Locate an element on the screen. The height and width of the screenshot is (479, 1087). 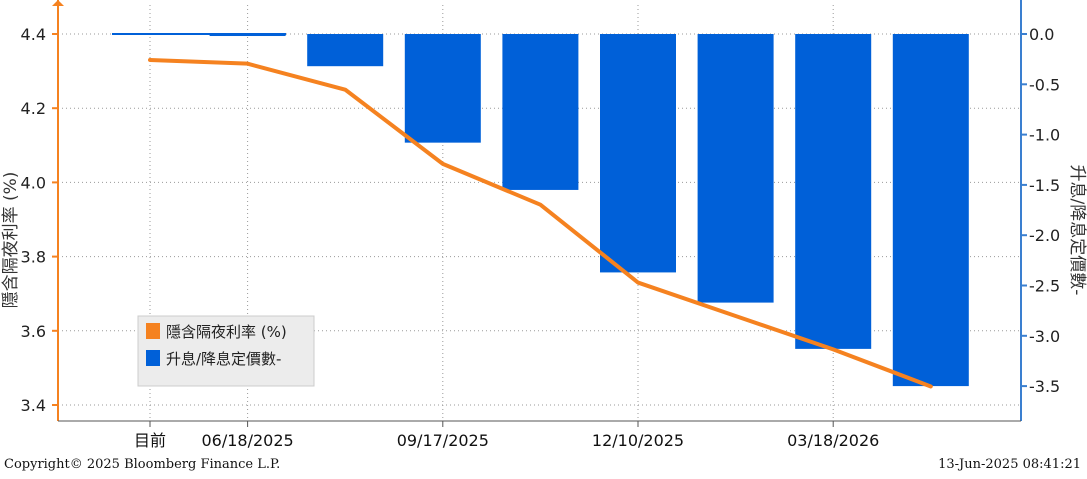
left-tick-label: 3.4 is located at coordinates (33, 405).